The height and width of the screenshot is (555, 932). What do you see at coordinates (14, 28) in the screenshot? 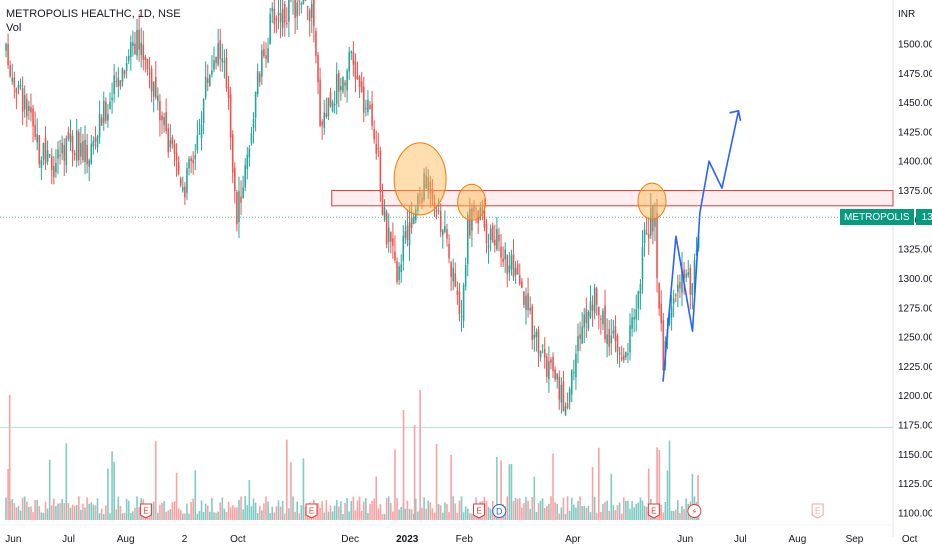
I see `volume-label: Vol` at bounding box center [14, 28].